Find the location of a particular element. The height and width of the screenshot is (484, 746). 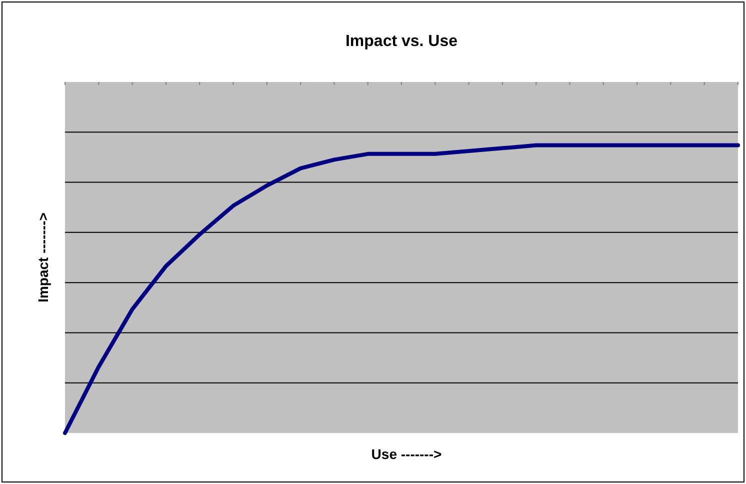

chart-title: Impact vs. Use is located at coordinates (401, 41).